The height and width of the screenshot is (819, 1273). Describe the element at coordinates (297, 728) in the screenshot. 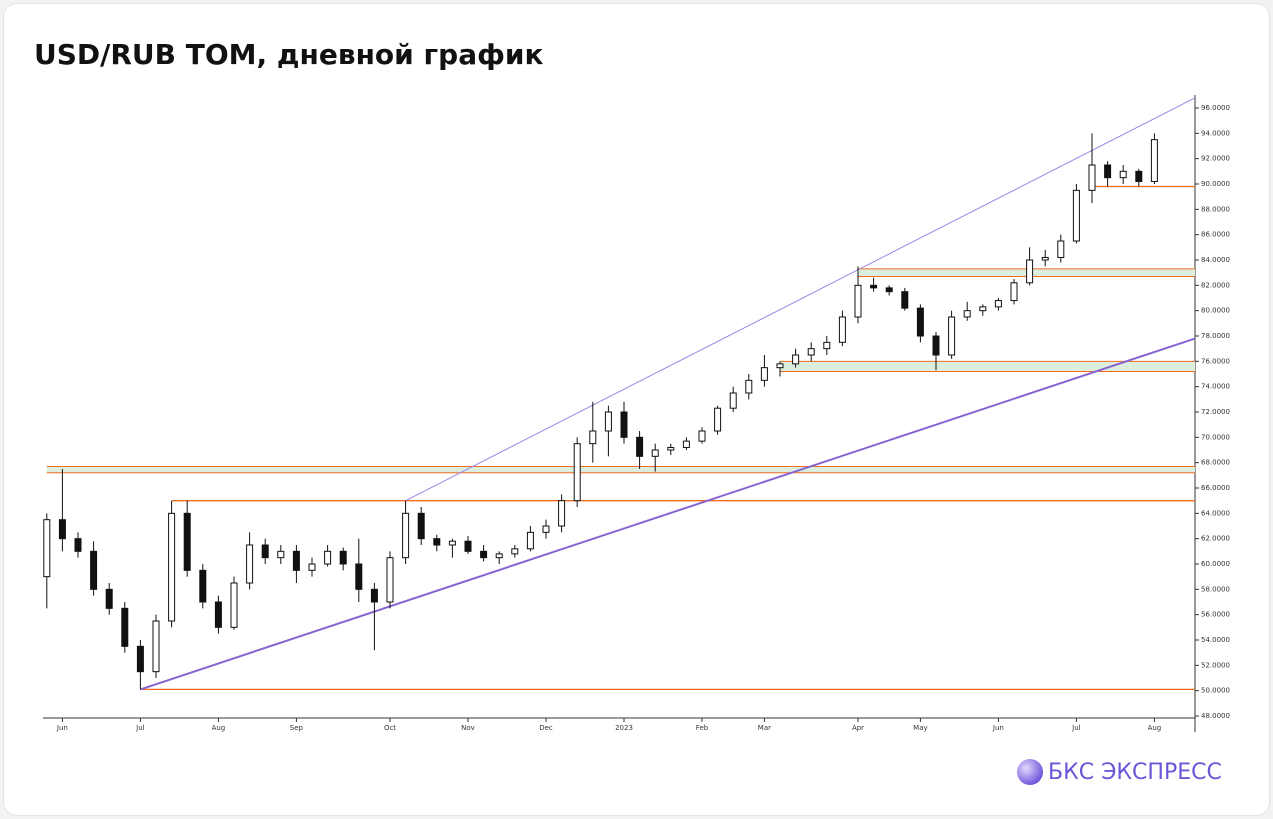

I see `x-tick-label: Sep` at that location.